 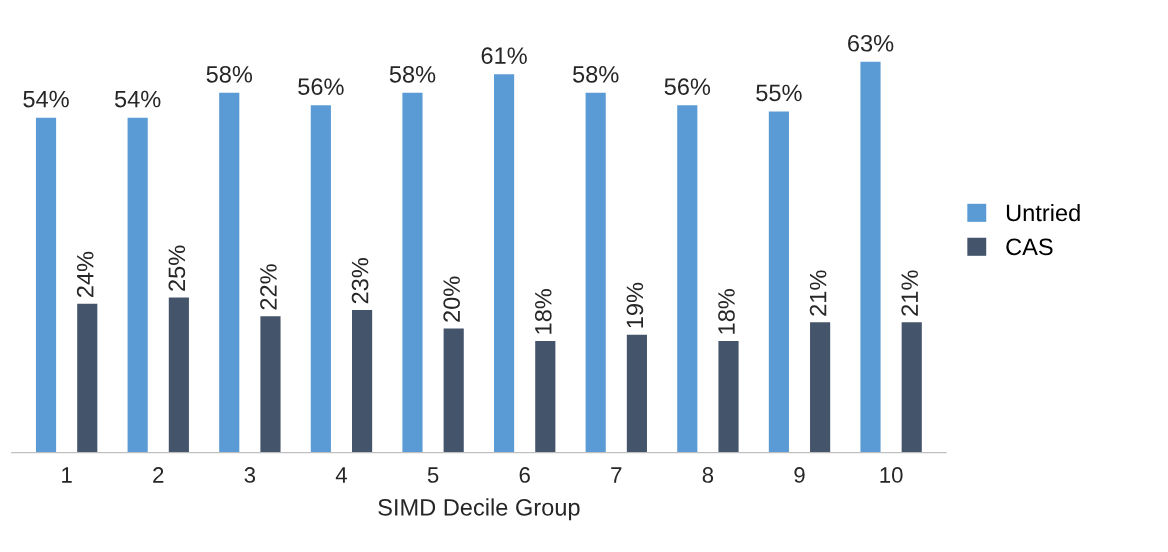 I want to click on x-tick-label: 4, so click(x=341, y=475).